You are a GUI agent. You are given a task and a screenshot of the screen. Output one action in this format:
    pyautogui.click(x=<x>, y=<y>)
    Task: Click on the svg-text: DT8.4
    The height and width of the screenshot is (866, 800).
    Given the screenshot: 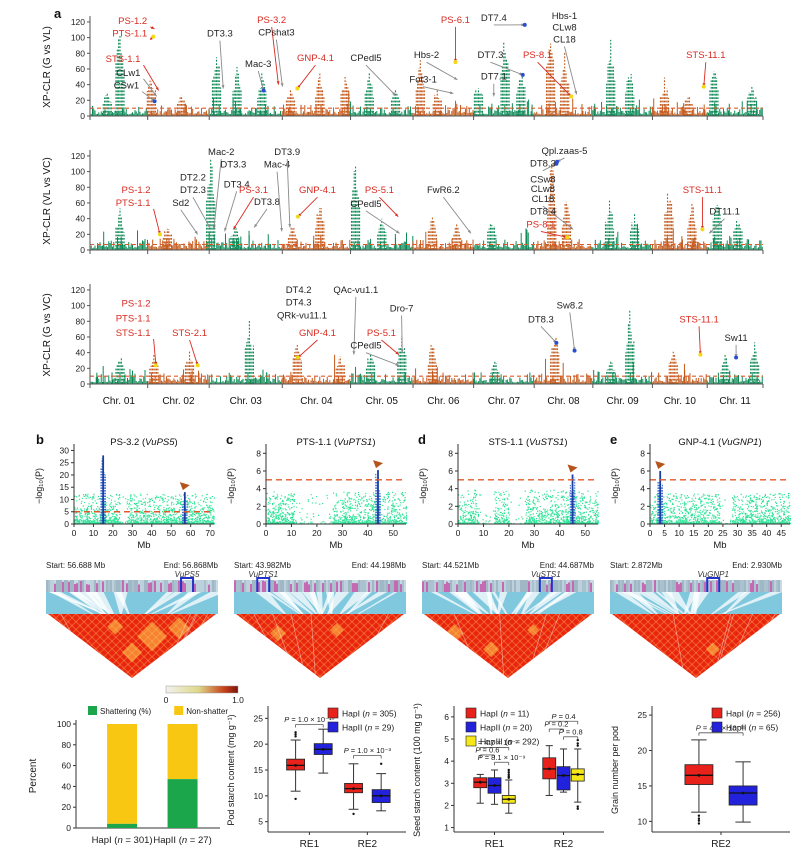 What is the action you would take?
    pyautogui.click(x=543, y=212)
    